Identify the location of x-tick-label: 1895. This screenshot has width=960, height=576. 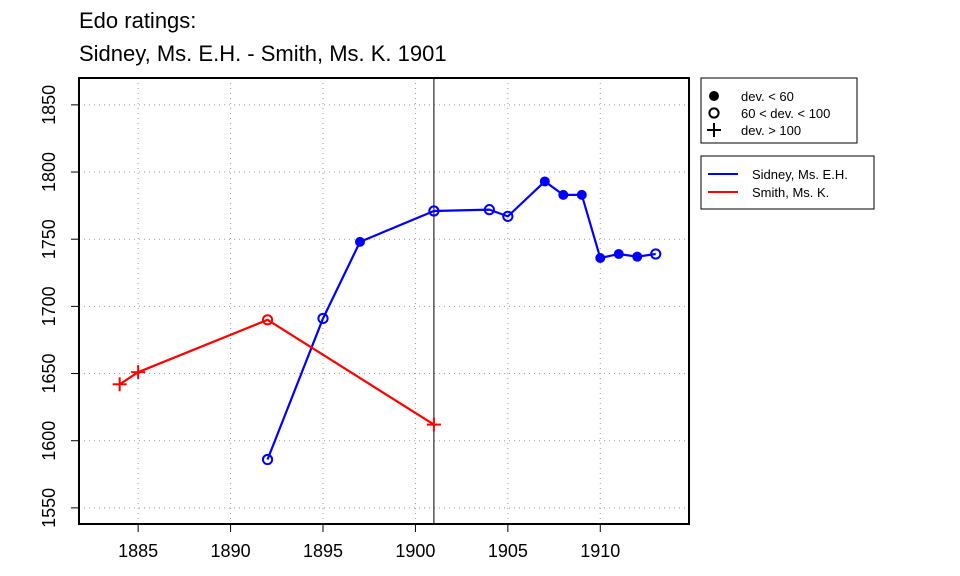
(323, 551).